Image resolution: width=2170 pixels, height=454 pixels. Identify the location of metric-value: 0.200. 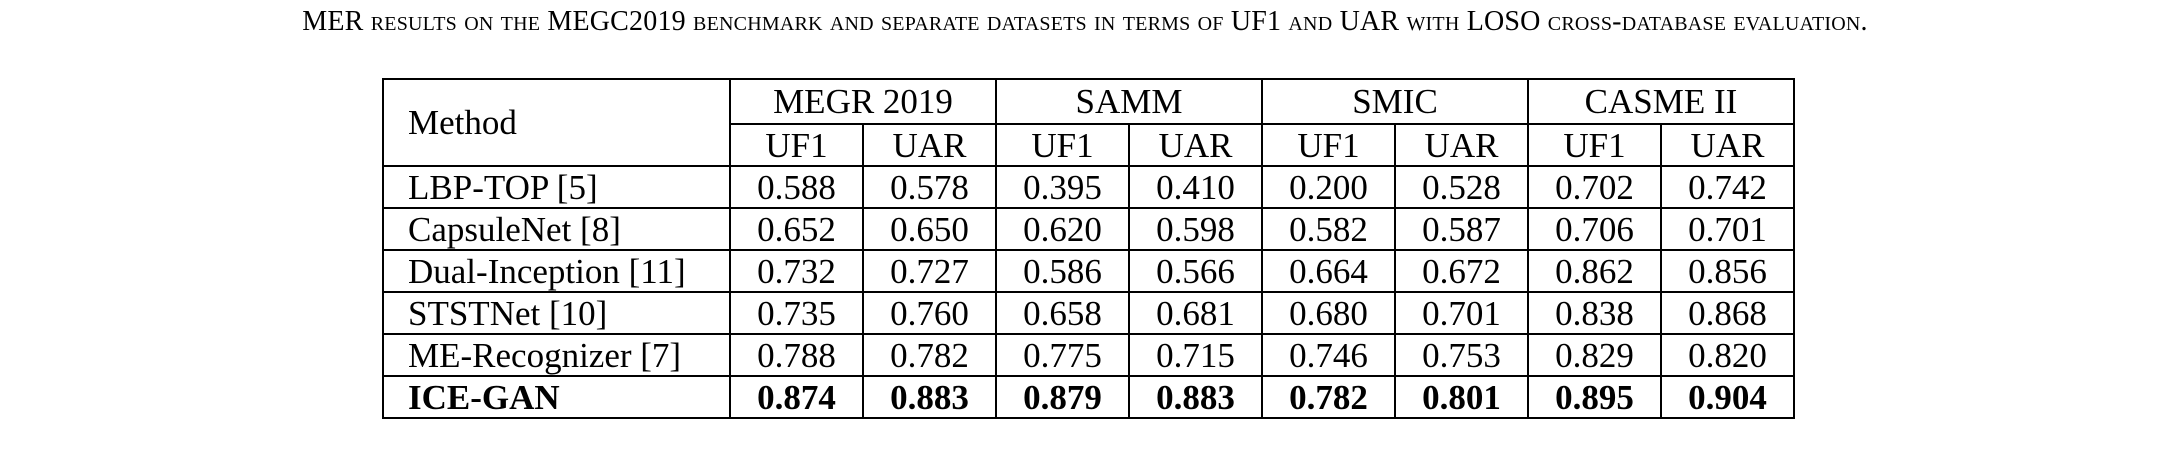
(1328, 187).